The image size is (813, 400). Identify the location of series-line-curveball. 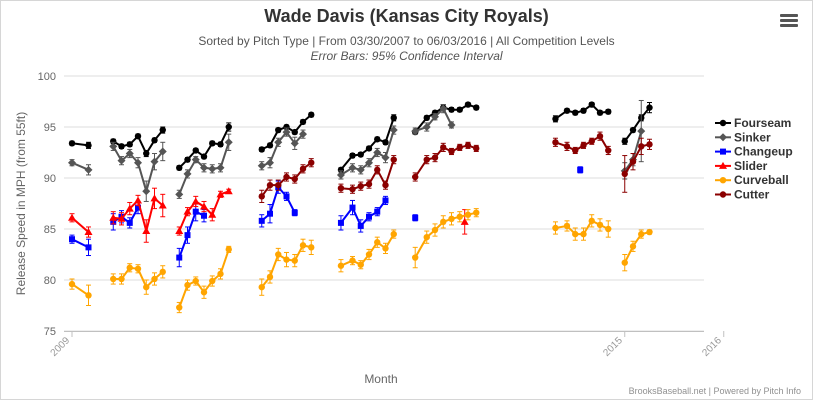
(636, 247).